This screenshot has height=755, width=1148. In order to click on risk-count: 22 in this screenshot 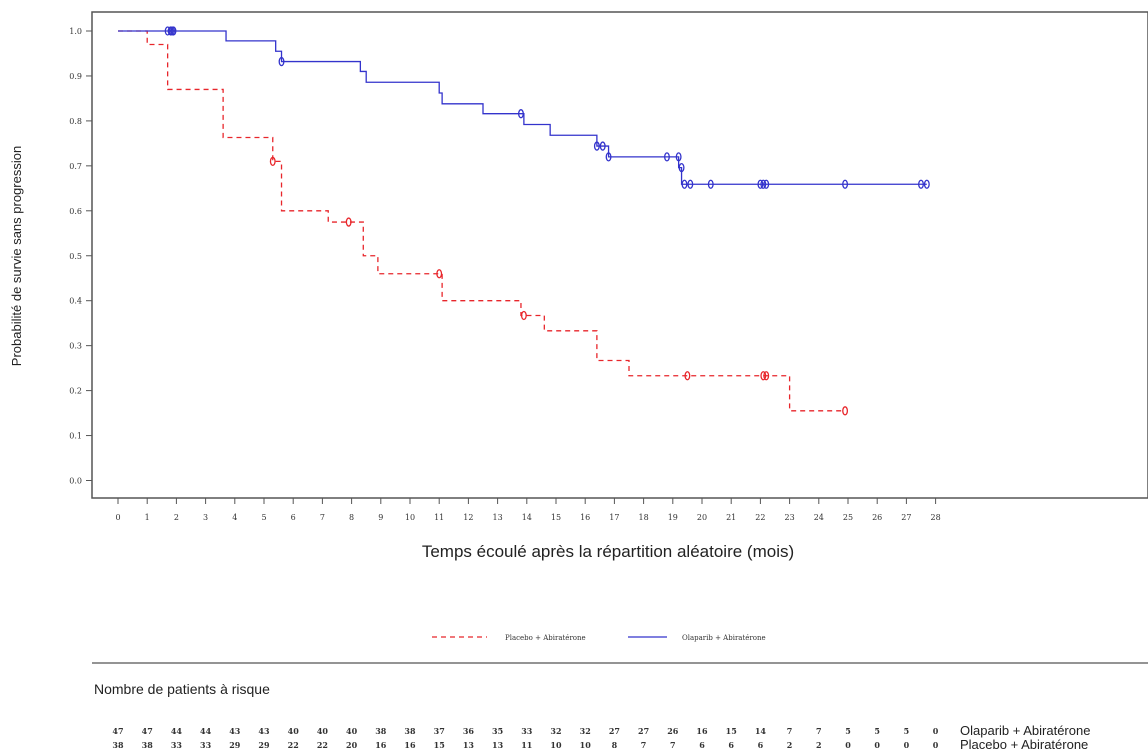, I will do `click(293, 745)`.